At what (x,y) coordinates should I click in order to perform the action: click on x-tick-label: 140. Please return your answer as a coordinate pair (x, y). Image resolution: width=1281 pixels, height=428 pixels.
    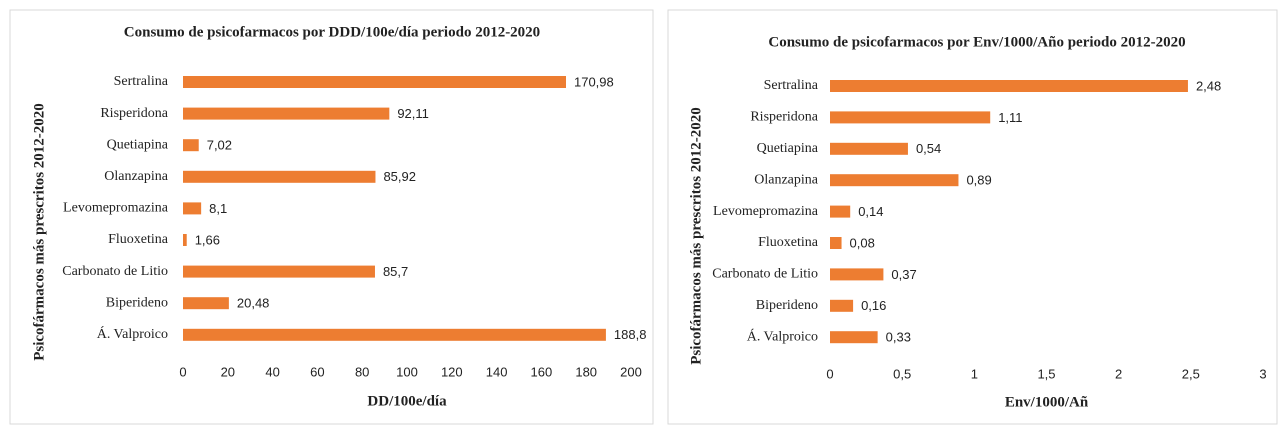
    Looking at the image, I should click on (497, 371).